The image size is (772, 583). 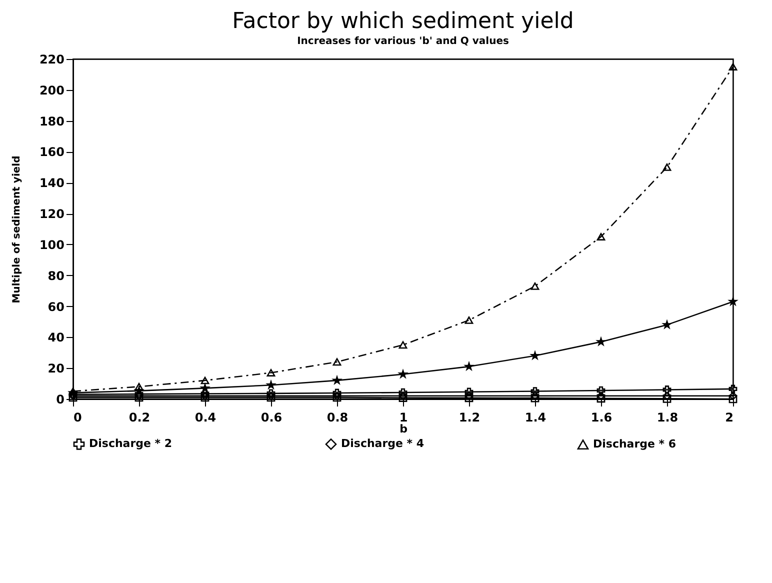 What do you see at coordinates (51, 183) in the screenshot?
I see `y-tick-label: 140` at bounding box center [51, 183].